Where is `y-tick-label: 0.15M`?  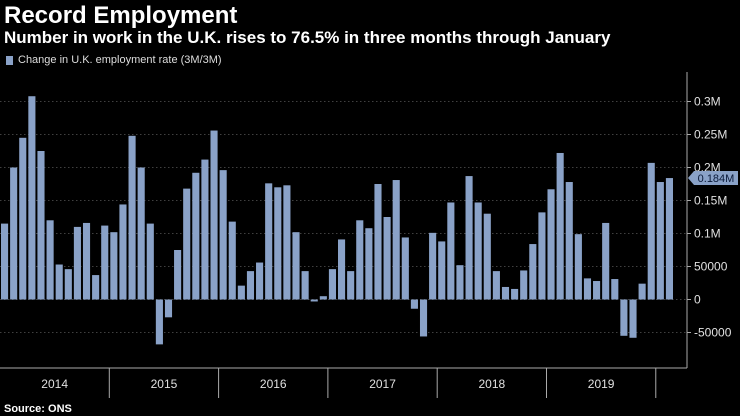
y-tick-label: 0.15M is located at coordinates (710, 201).